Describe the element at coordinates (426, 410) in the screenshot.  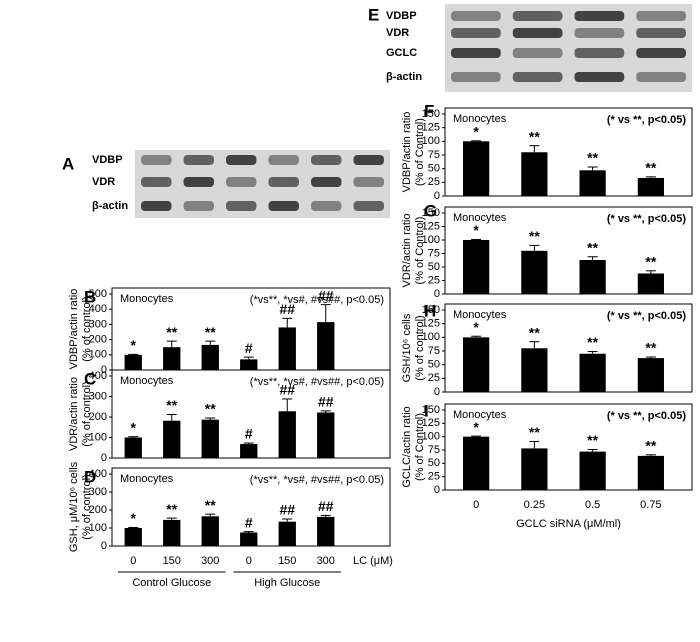
I see `panel-letter: I` at that location.